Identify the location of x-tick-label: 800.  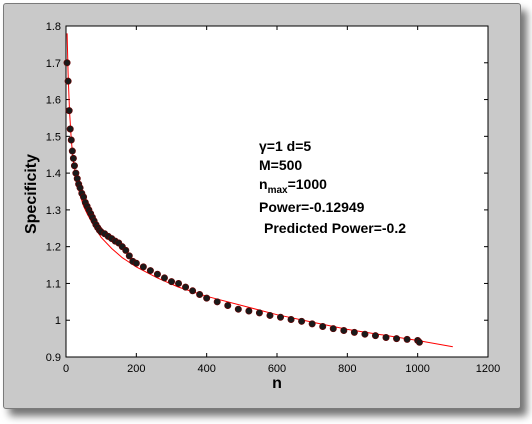
(347, 369).